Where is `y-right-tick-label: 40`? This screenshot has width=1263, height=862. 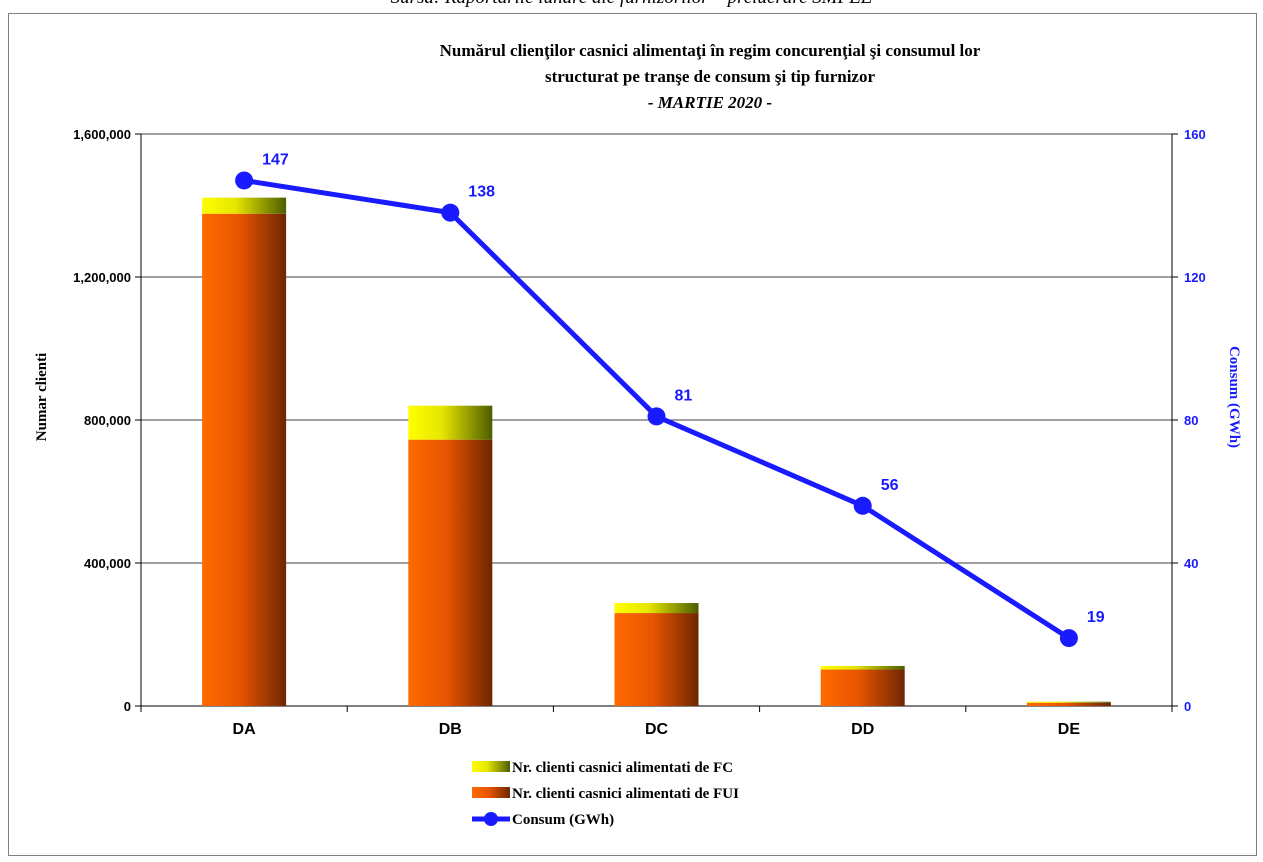 y-right-tick-label: 40 is located at coordinates (1191, 563).